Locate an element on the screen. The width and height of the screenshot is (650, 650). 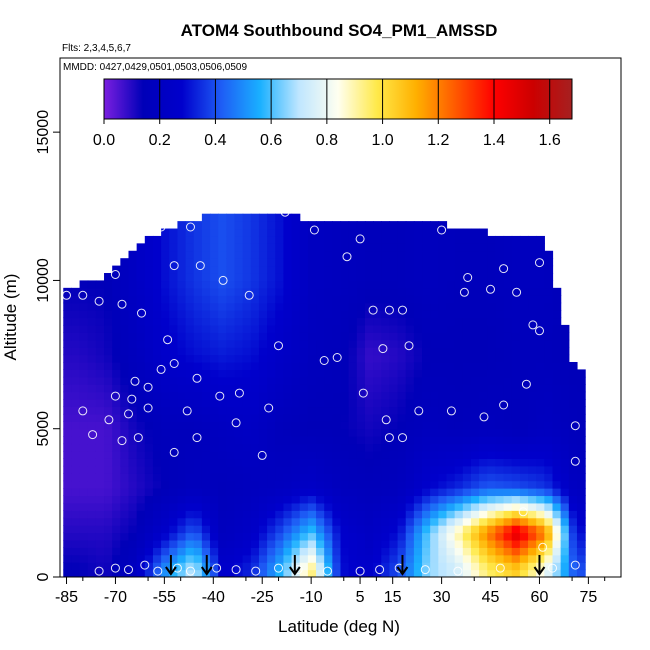
dates-annotation: MMDD: 0427,0429,0501,0503,0506,0509 is located at coordinates (155, 67).